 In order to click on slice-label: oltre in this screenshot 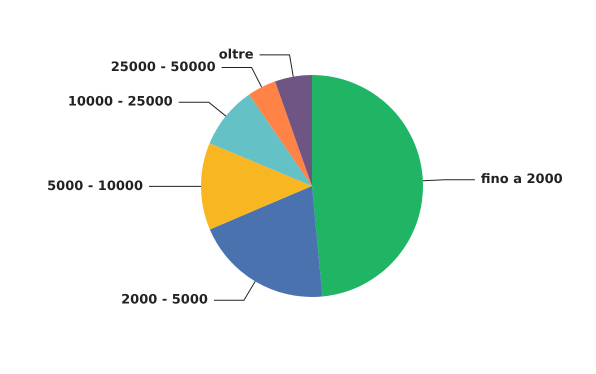, I will do `click(236, 54)`.